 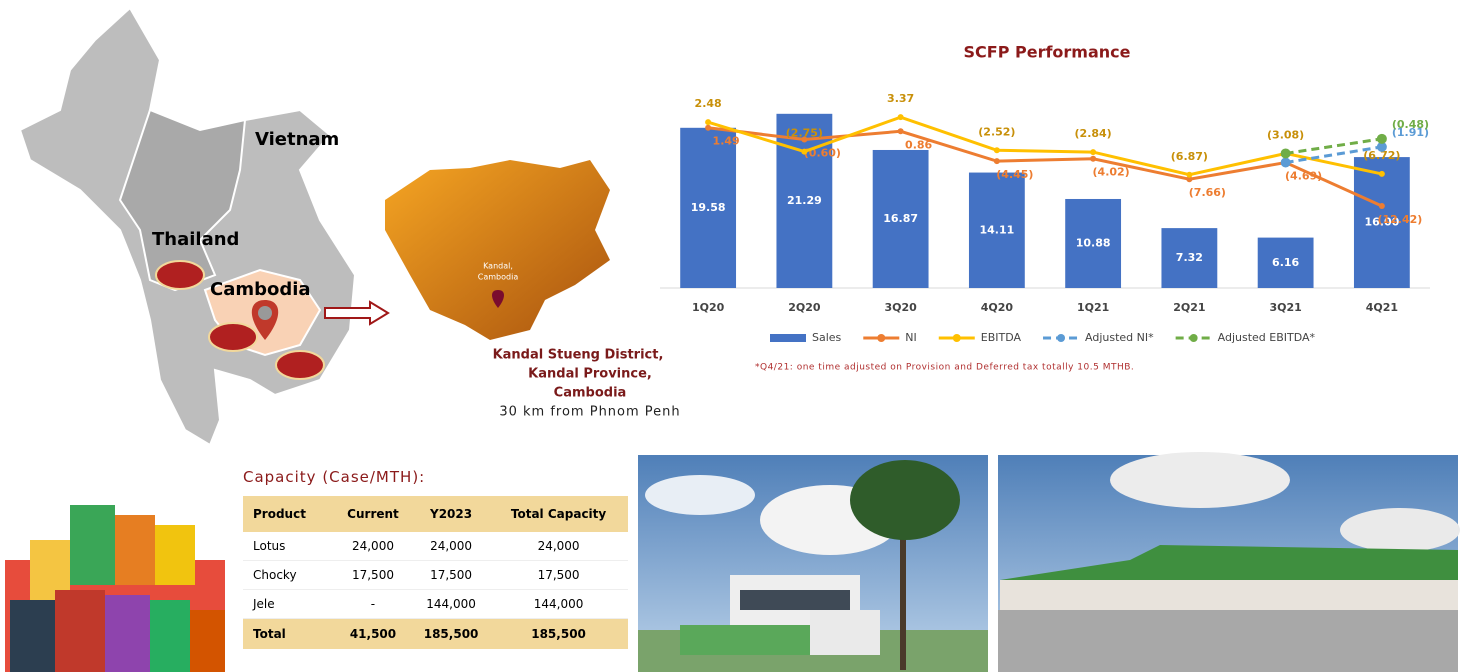 I want to click on data-label: (4.45), so click(x=1014, y=174).